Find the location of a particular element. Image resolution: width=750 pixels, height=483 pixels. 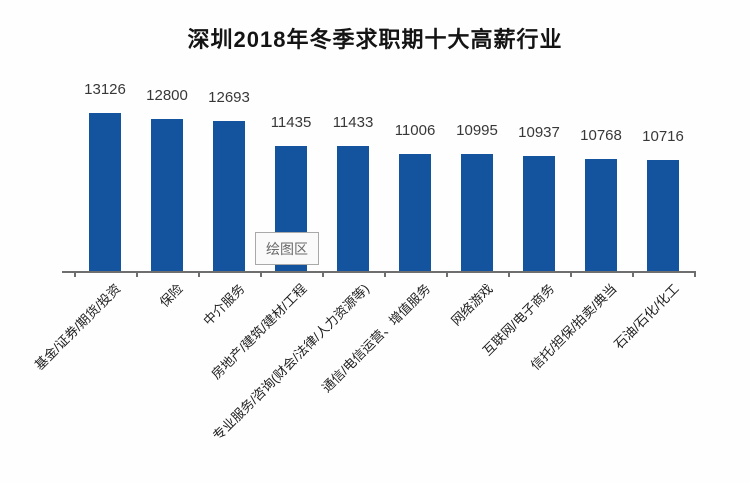

plot-area-tooltip: 绘图区 is located at coordinates (287, 248).